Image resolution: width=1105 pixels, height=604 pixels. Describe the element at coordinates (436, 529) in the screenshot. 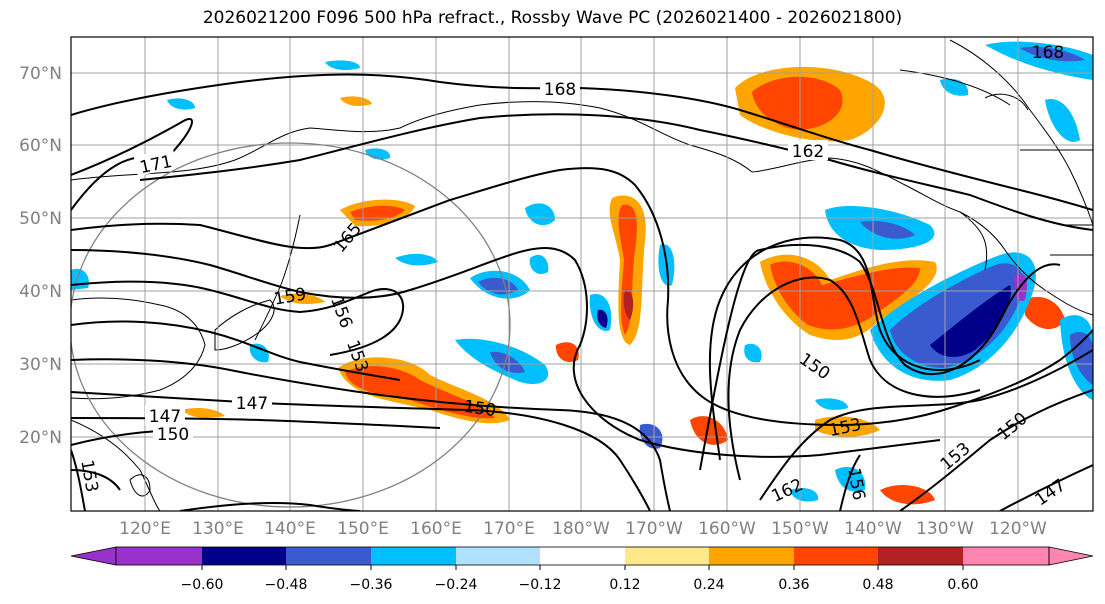

I see `lon-tick-label: 160°E` at that location.